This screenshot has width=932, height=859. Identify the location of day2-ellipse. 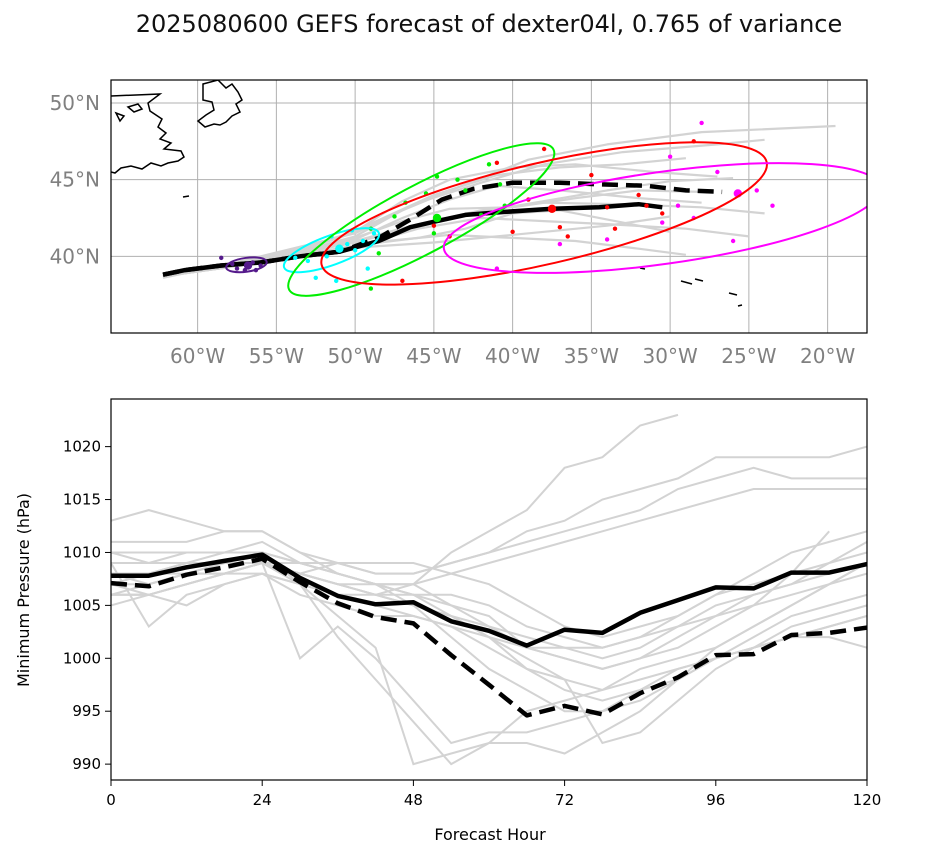
(331, 250).